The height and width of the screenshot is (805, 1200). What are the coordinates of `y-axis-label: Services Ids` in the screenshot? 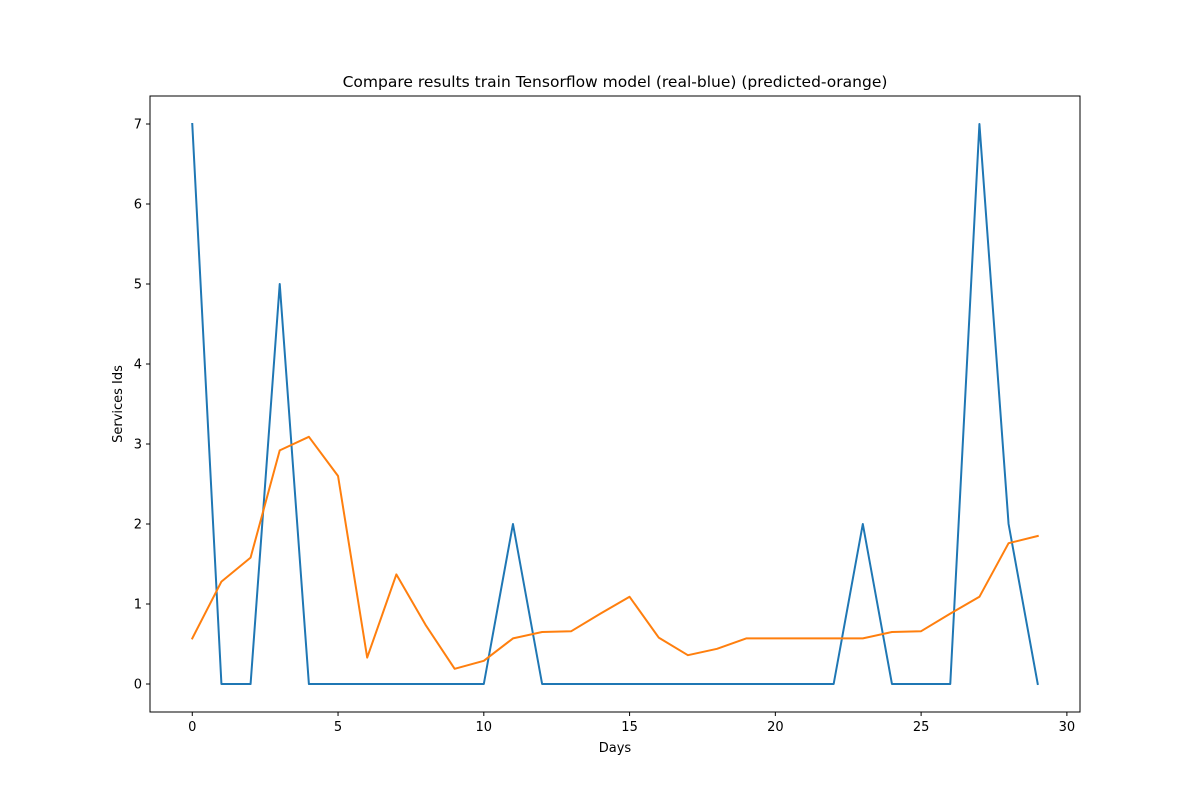 It's located at (118, 404).